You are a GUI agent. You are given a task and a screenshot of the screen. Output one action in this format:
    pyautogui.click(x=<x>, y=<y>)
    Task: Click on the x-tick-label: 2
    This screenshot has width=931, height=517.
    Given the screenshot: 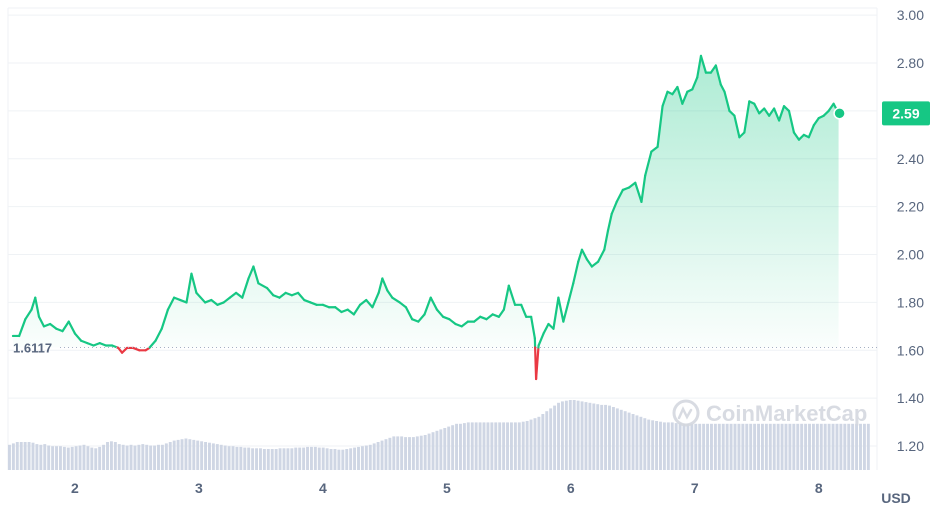 What is the action you would take?
    pyautogui.click(x=75, y=488)
    